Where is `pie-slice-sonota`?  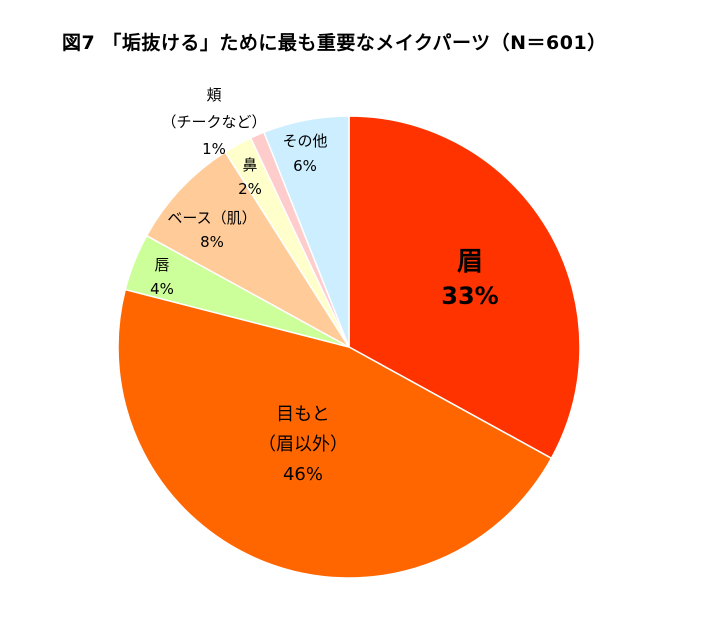 pie-slice-sonota is located at coordinates (306, 231).